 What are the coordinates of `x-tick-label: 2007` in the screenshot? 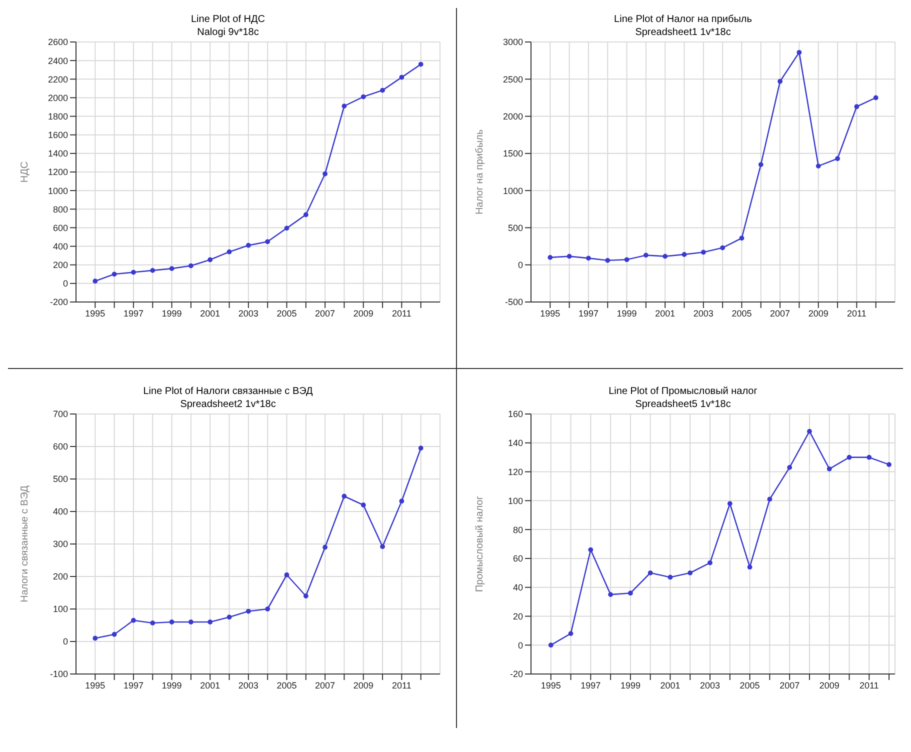 It's located at (325, 313).